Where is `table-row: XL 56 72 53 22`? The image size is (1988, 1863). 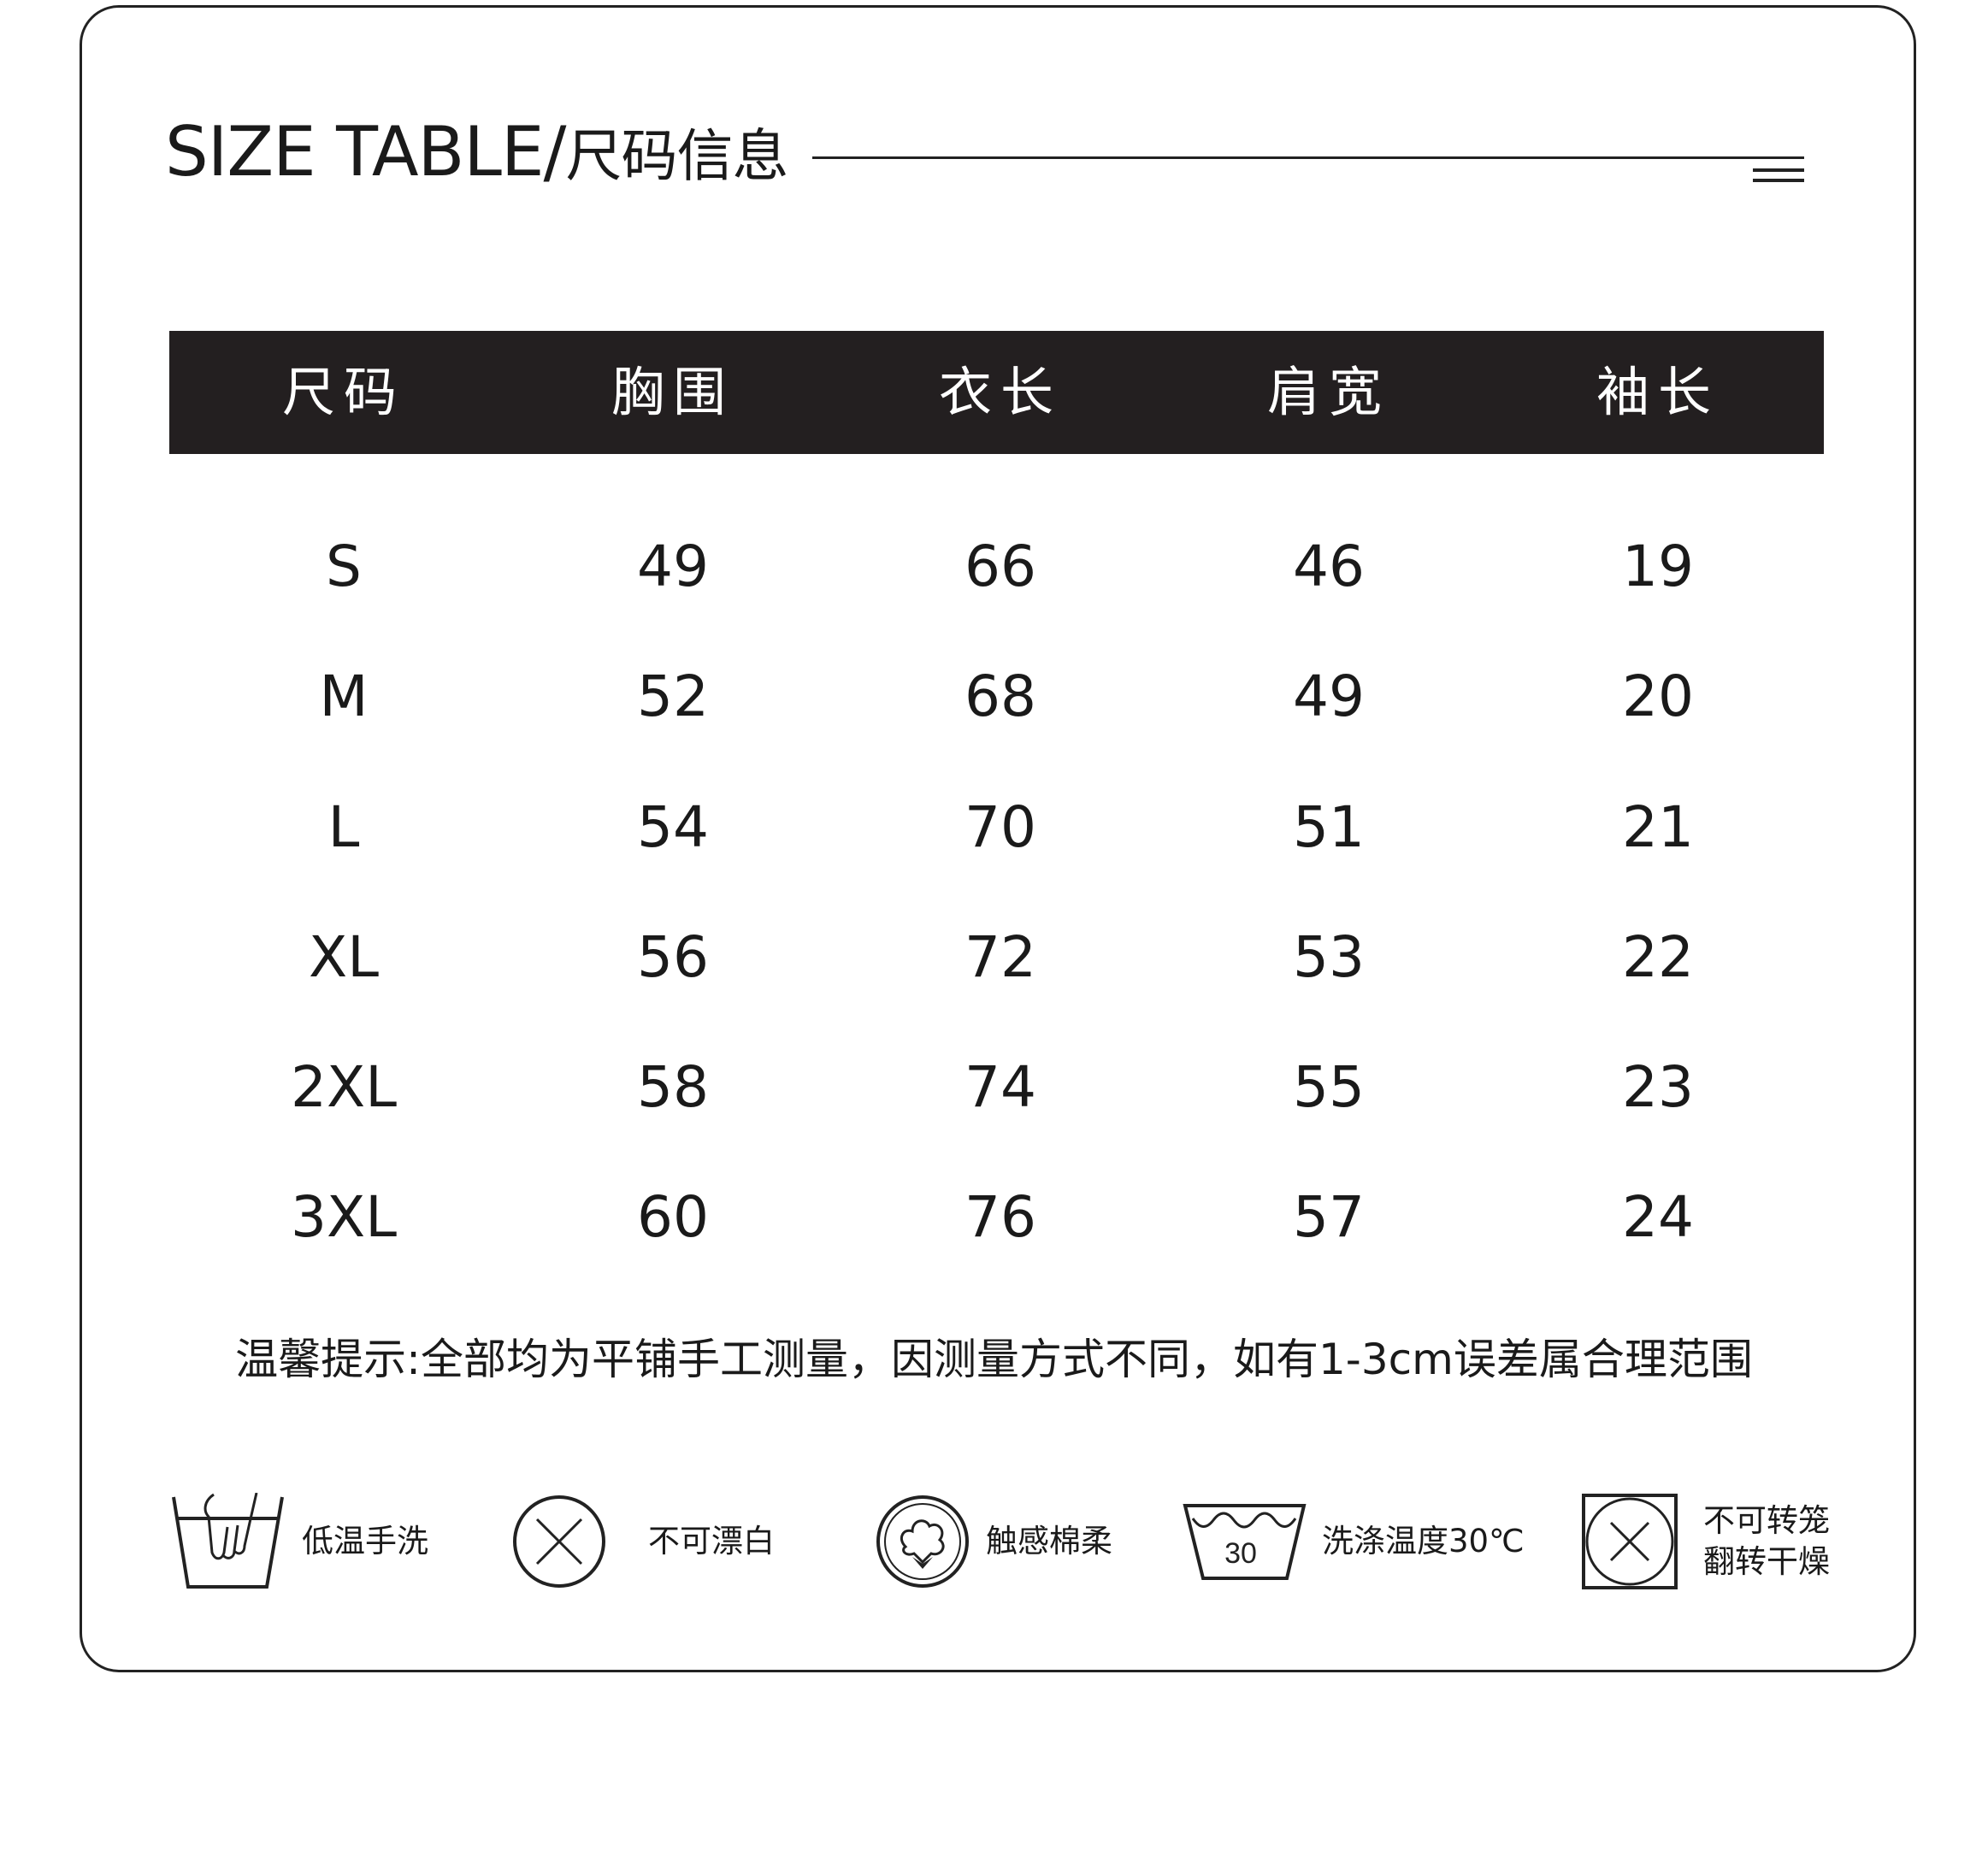
table-row: XL 56 72 53 22 is located at coordinates (994, 958).